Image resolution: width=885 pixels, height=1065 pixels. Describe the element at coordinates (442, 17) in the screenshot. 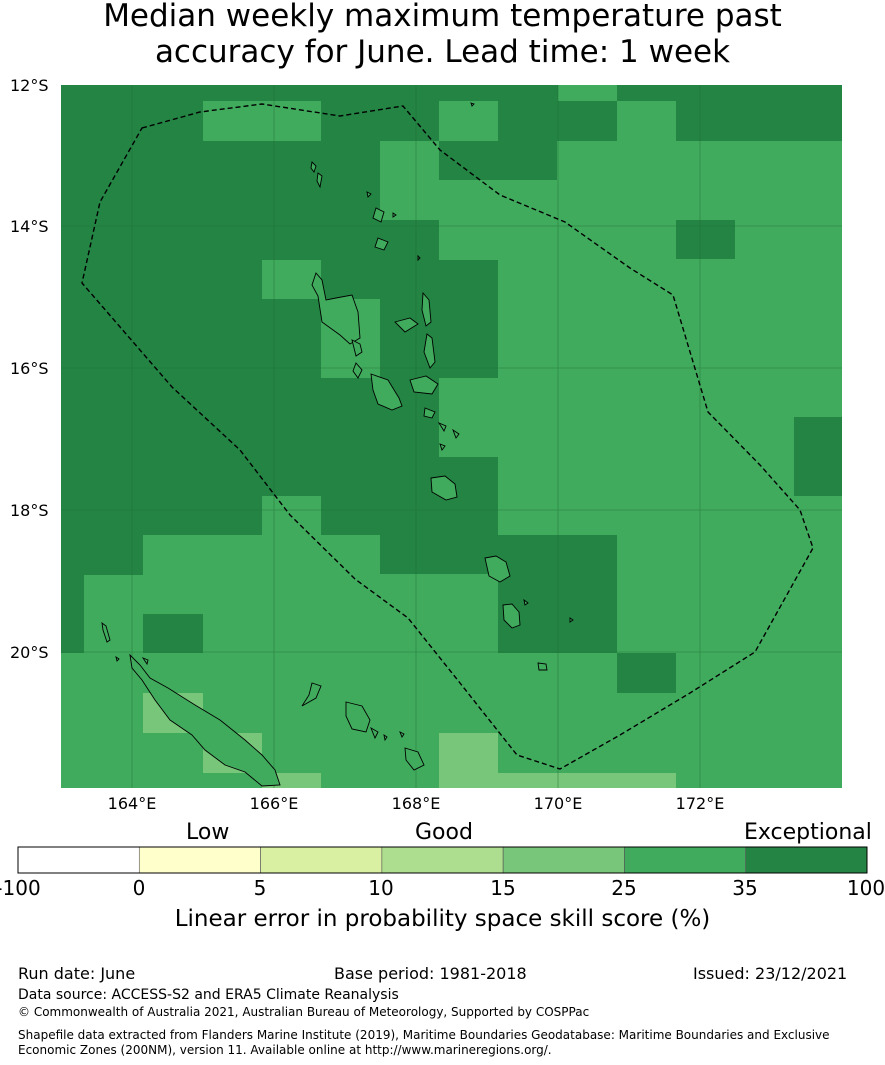

I see `map-title-line-1: Median weekly maximum temperature past` at that location.